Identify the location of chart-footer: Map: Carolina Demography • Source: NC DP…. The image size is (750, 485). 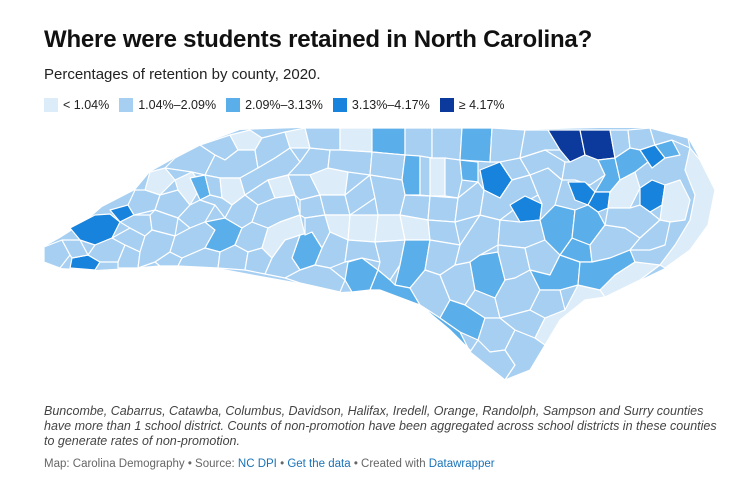
(269, 464).